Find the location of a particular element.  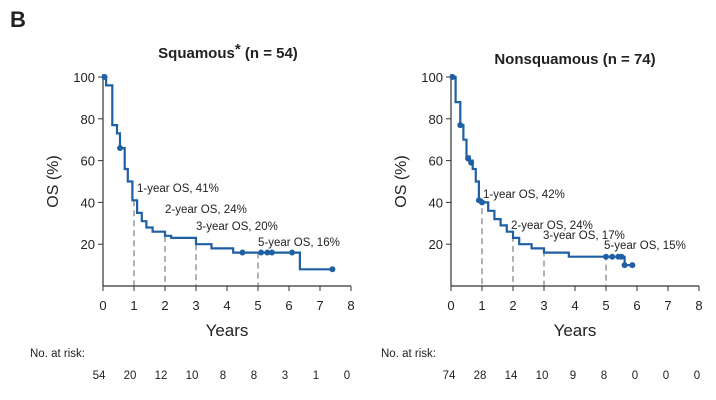

milestone-label: 1-year OS, 42% is located at coordinates (524, 195).